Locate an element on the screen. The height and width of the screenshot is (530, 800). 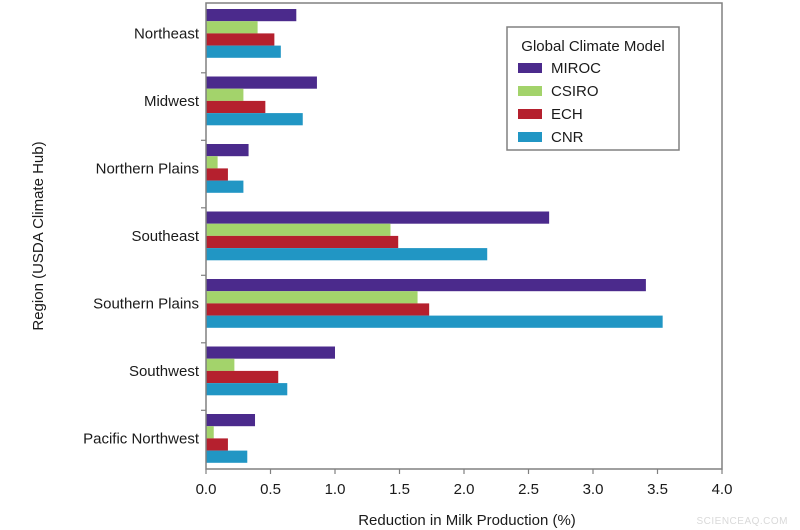
category-label-midwest: Midwest is located at coordinates (172, 101).